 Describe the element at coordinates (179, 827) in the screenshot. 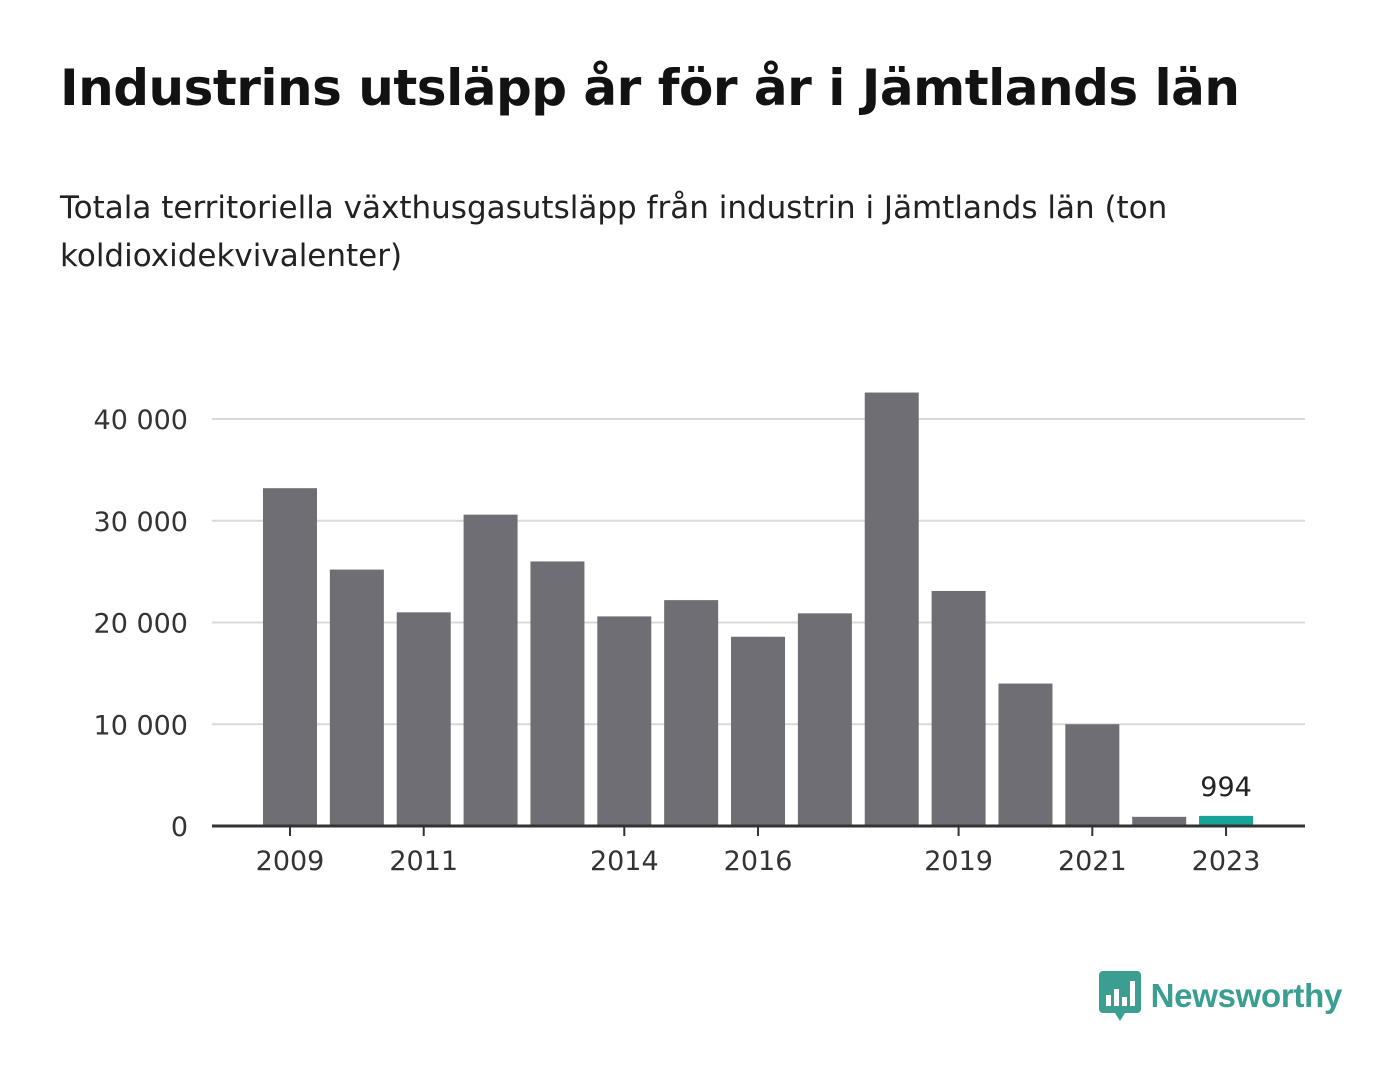

I see `y-tick-label: 0` at that location.